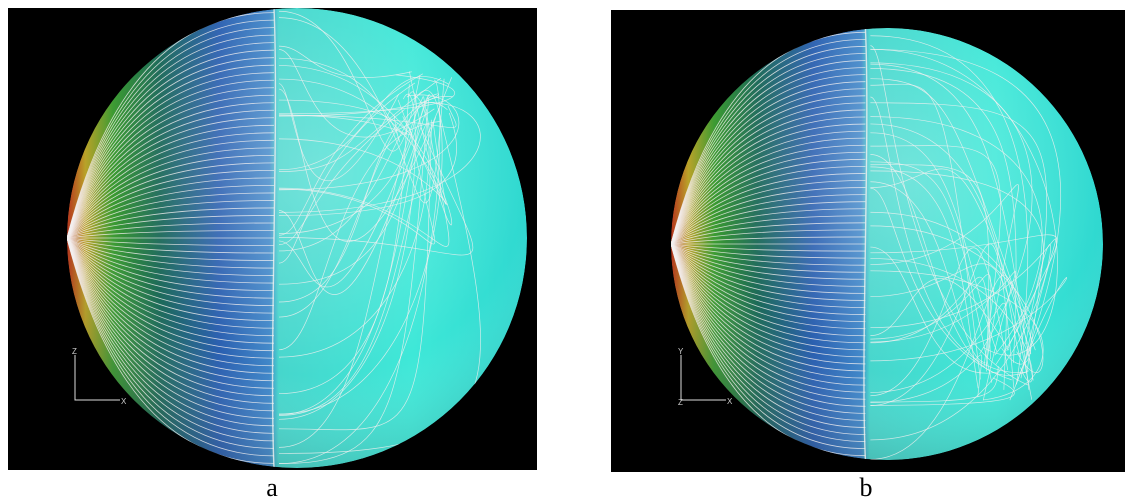  Describe the element at coordinates (681, 351) in the screenshot. I see `axis-label: Y` at that location.